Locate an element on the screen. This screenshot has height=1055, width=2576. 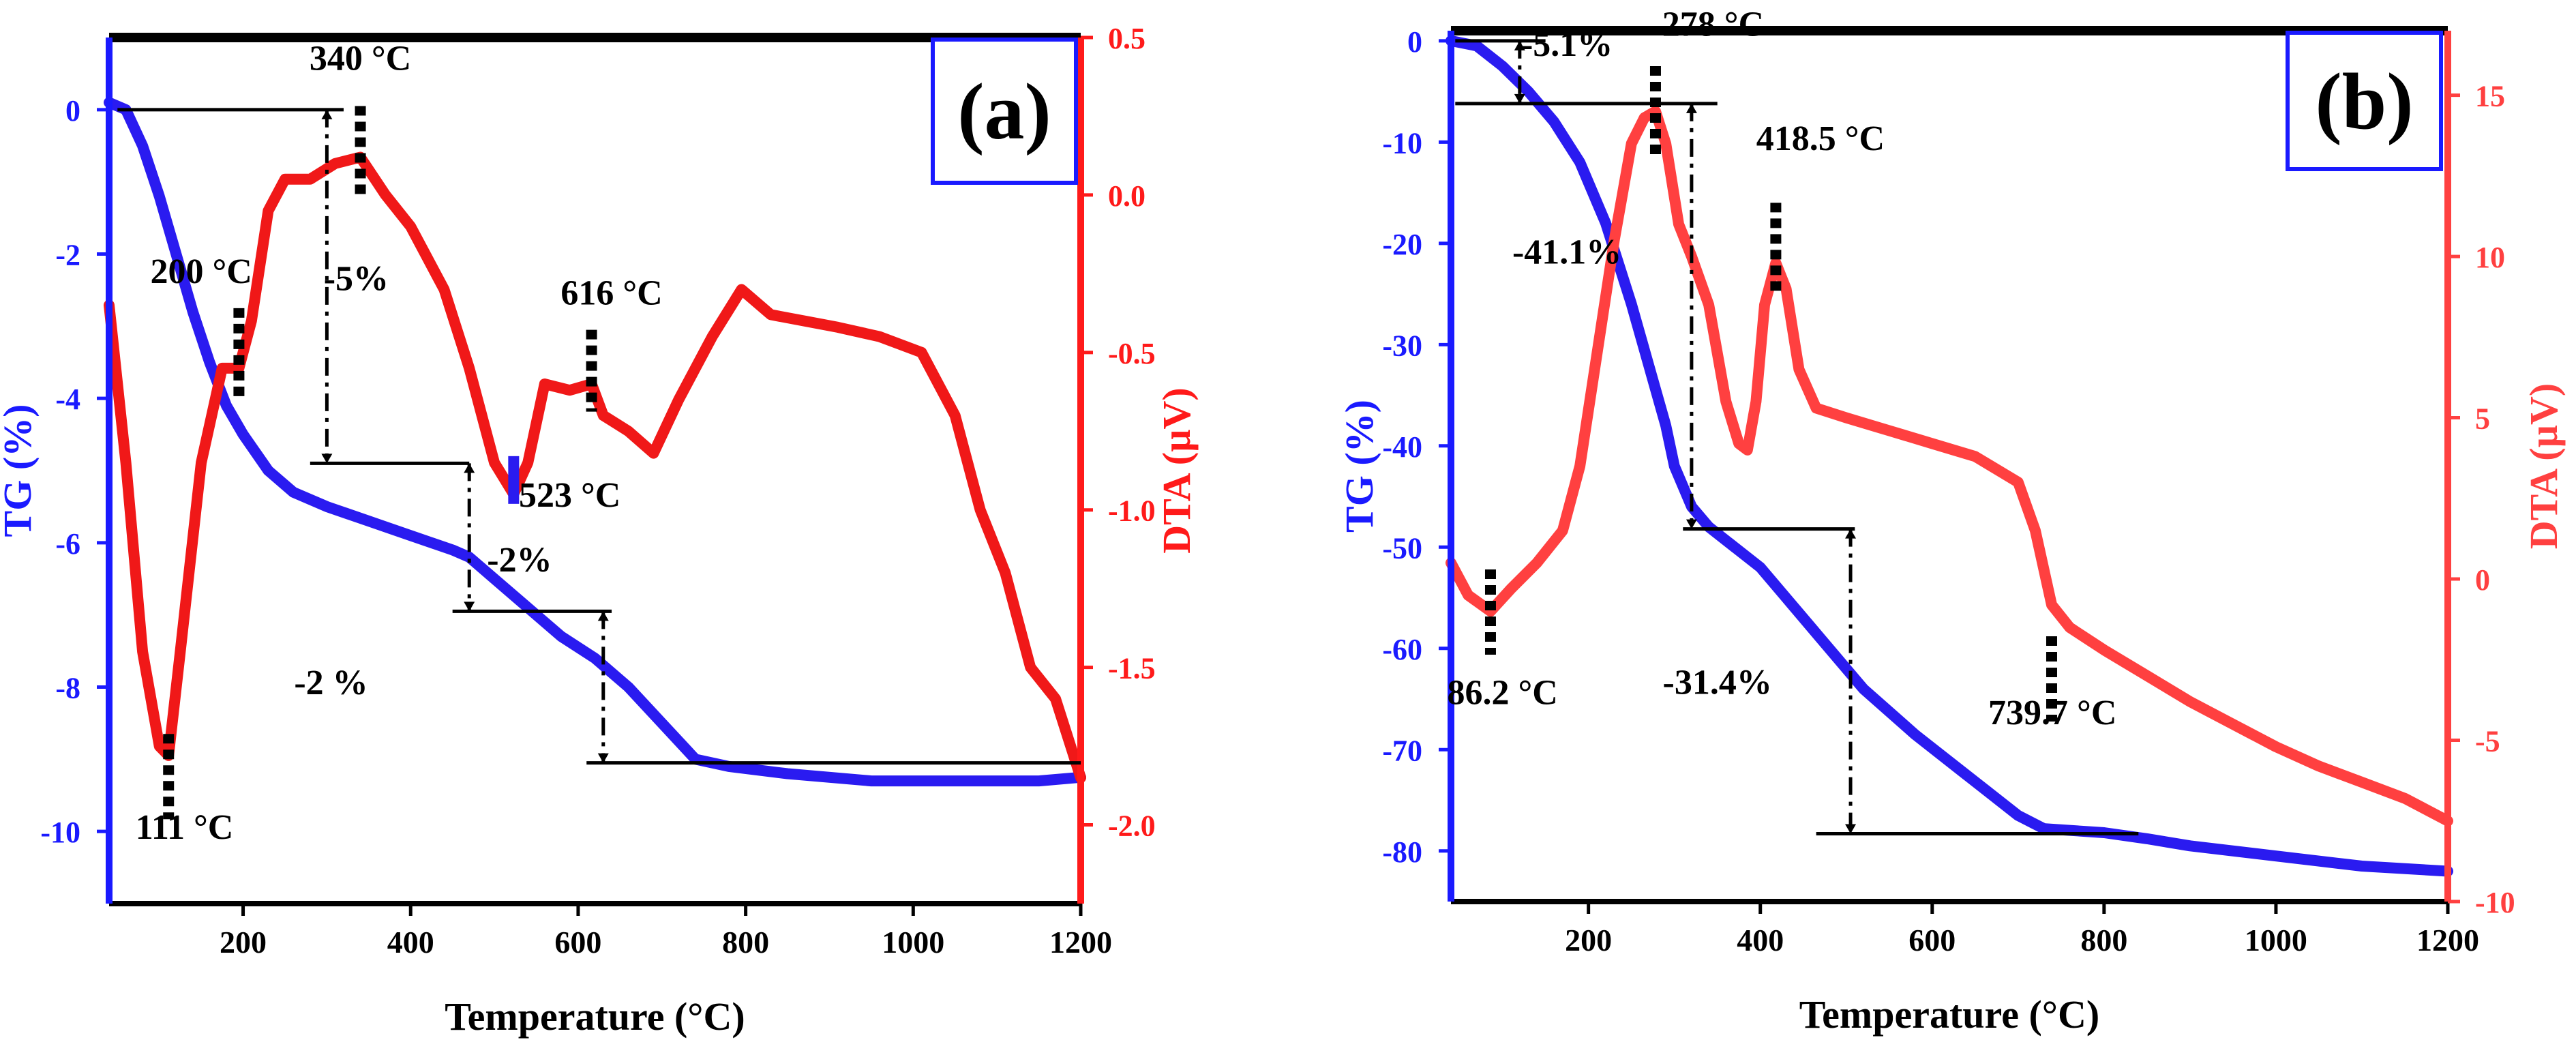
annotation-label: 111 °C is located at coordinates (185, 827).